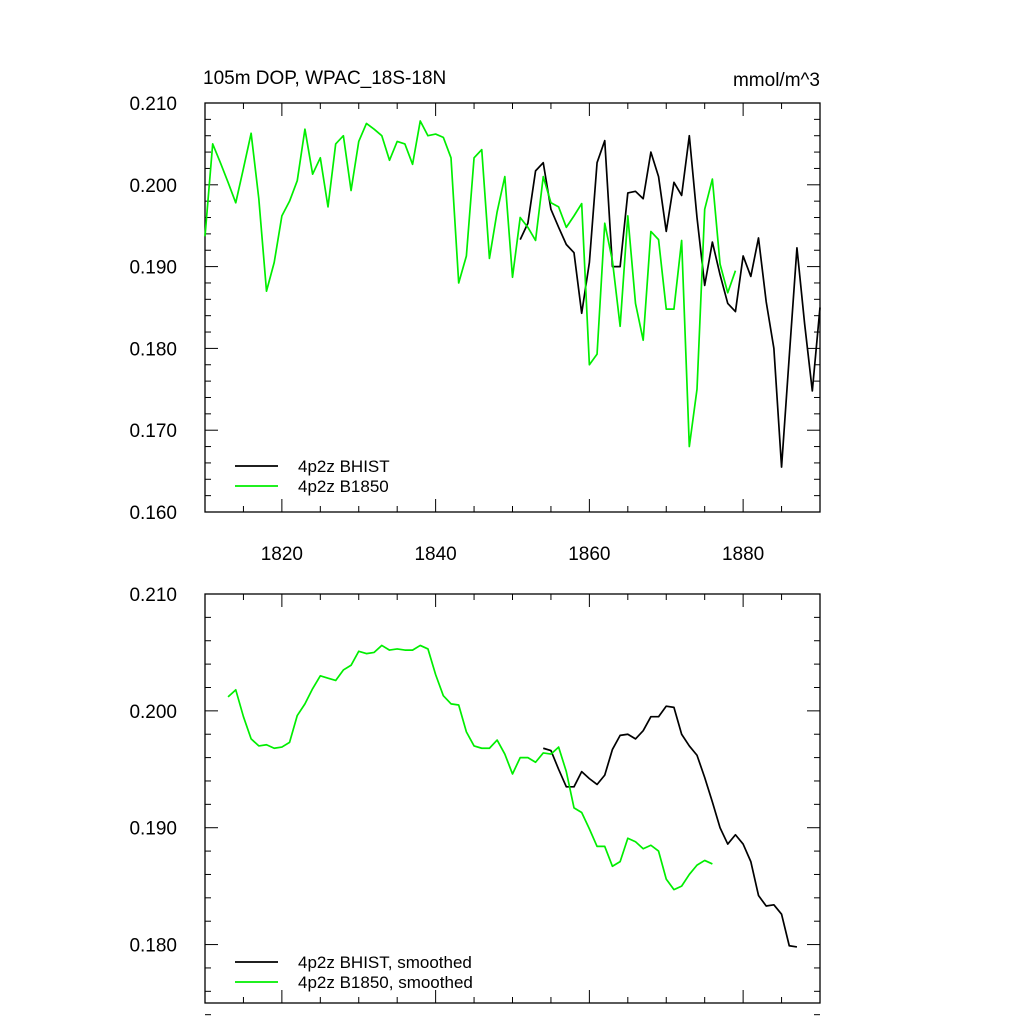 This screenshot has height=1024, width=1024. I want to click on chart0-y-tick-label: 0.180, so click(153, 349).